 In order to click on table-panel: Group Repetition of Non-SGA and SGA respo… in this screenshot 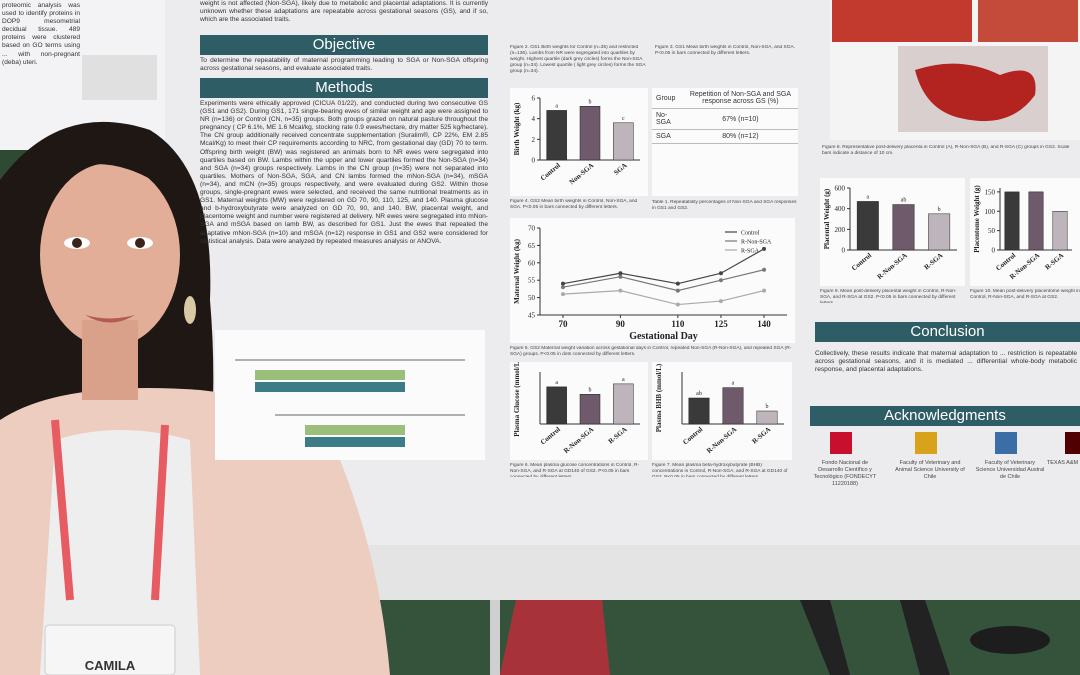, I will do `click(725, 142)`.